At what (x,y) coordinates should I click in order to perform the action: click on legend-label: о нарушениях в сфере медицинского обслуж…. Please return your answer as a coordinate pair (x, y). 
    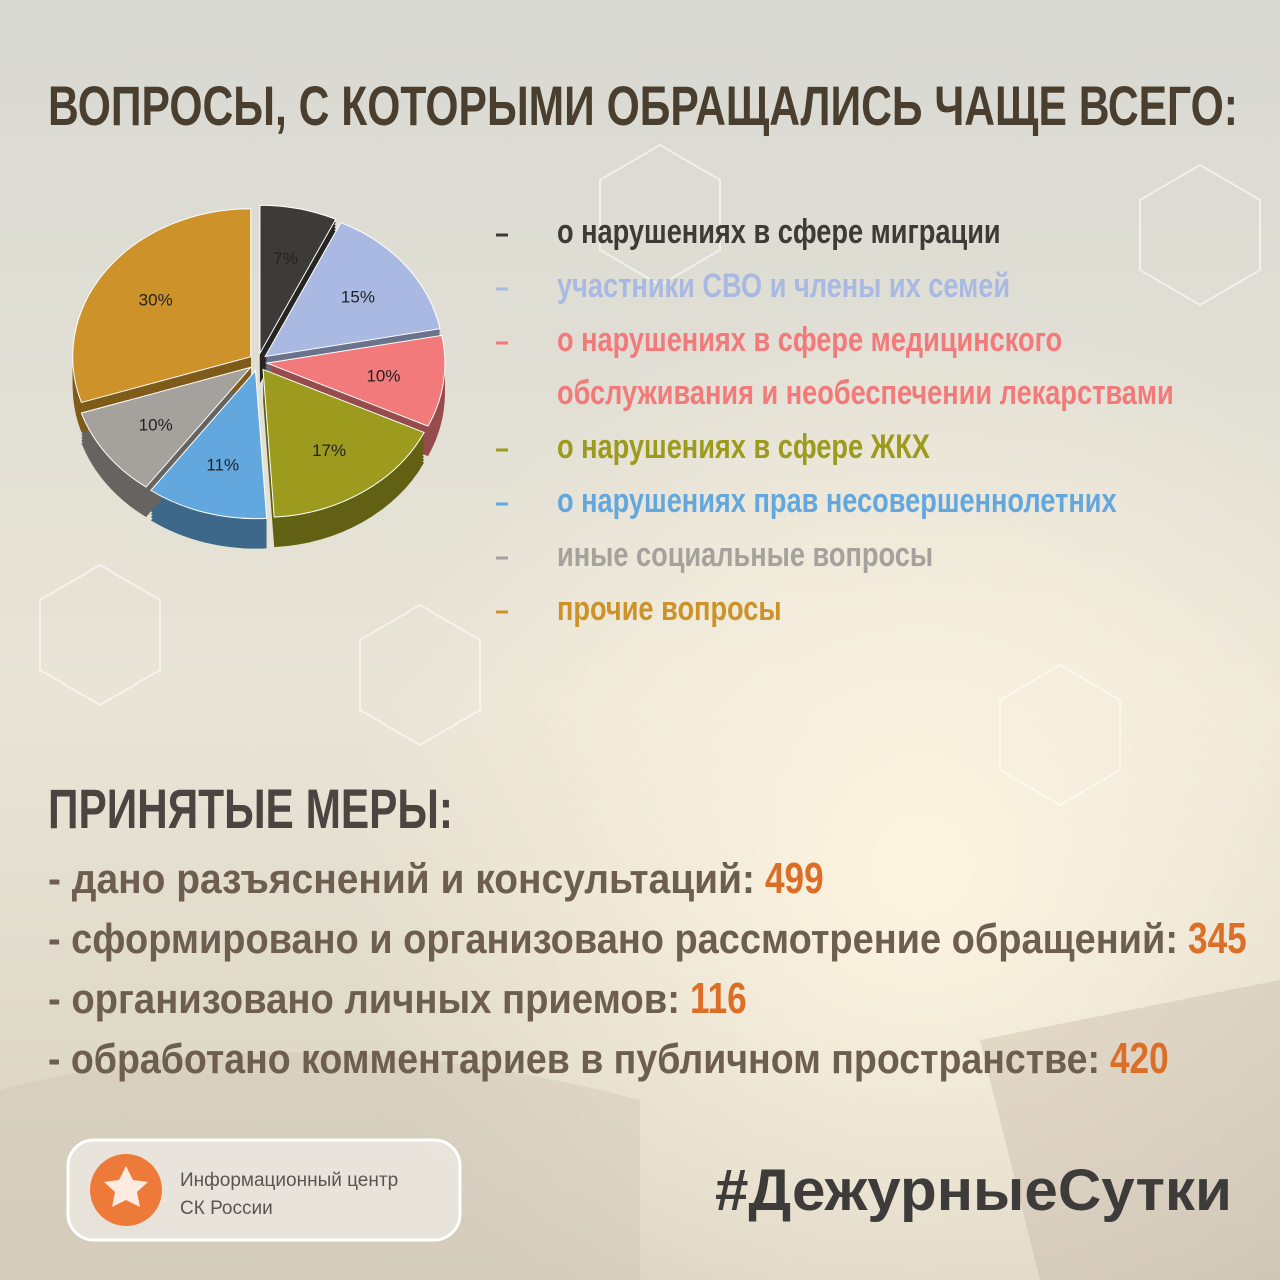
    Looking at the image, I should click on (865, 366).